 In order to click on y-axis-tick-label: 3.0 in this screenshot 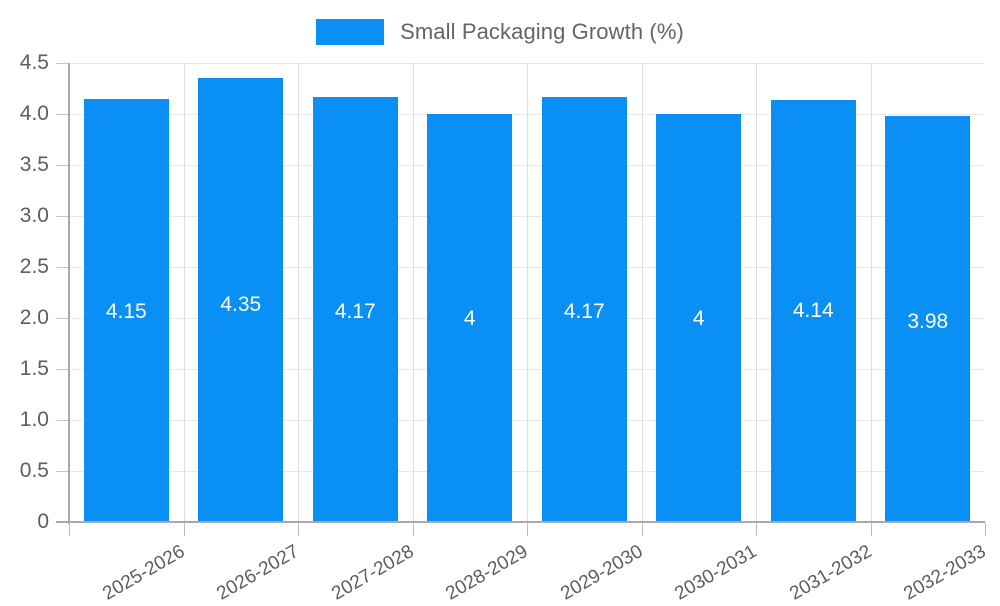, I will do `click(34, 215)`.